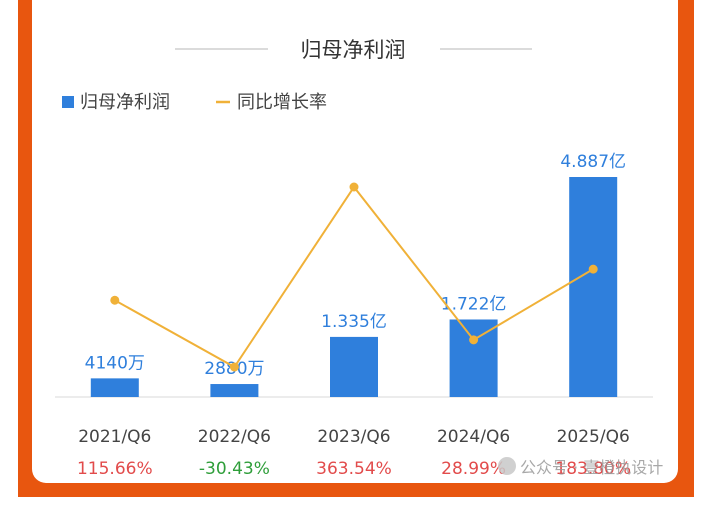 Image resolution: width=720 pixels, height=510 pixels. I want to click on legend-line-label: 同比增长率, so click(282, 102).